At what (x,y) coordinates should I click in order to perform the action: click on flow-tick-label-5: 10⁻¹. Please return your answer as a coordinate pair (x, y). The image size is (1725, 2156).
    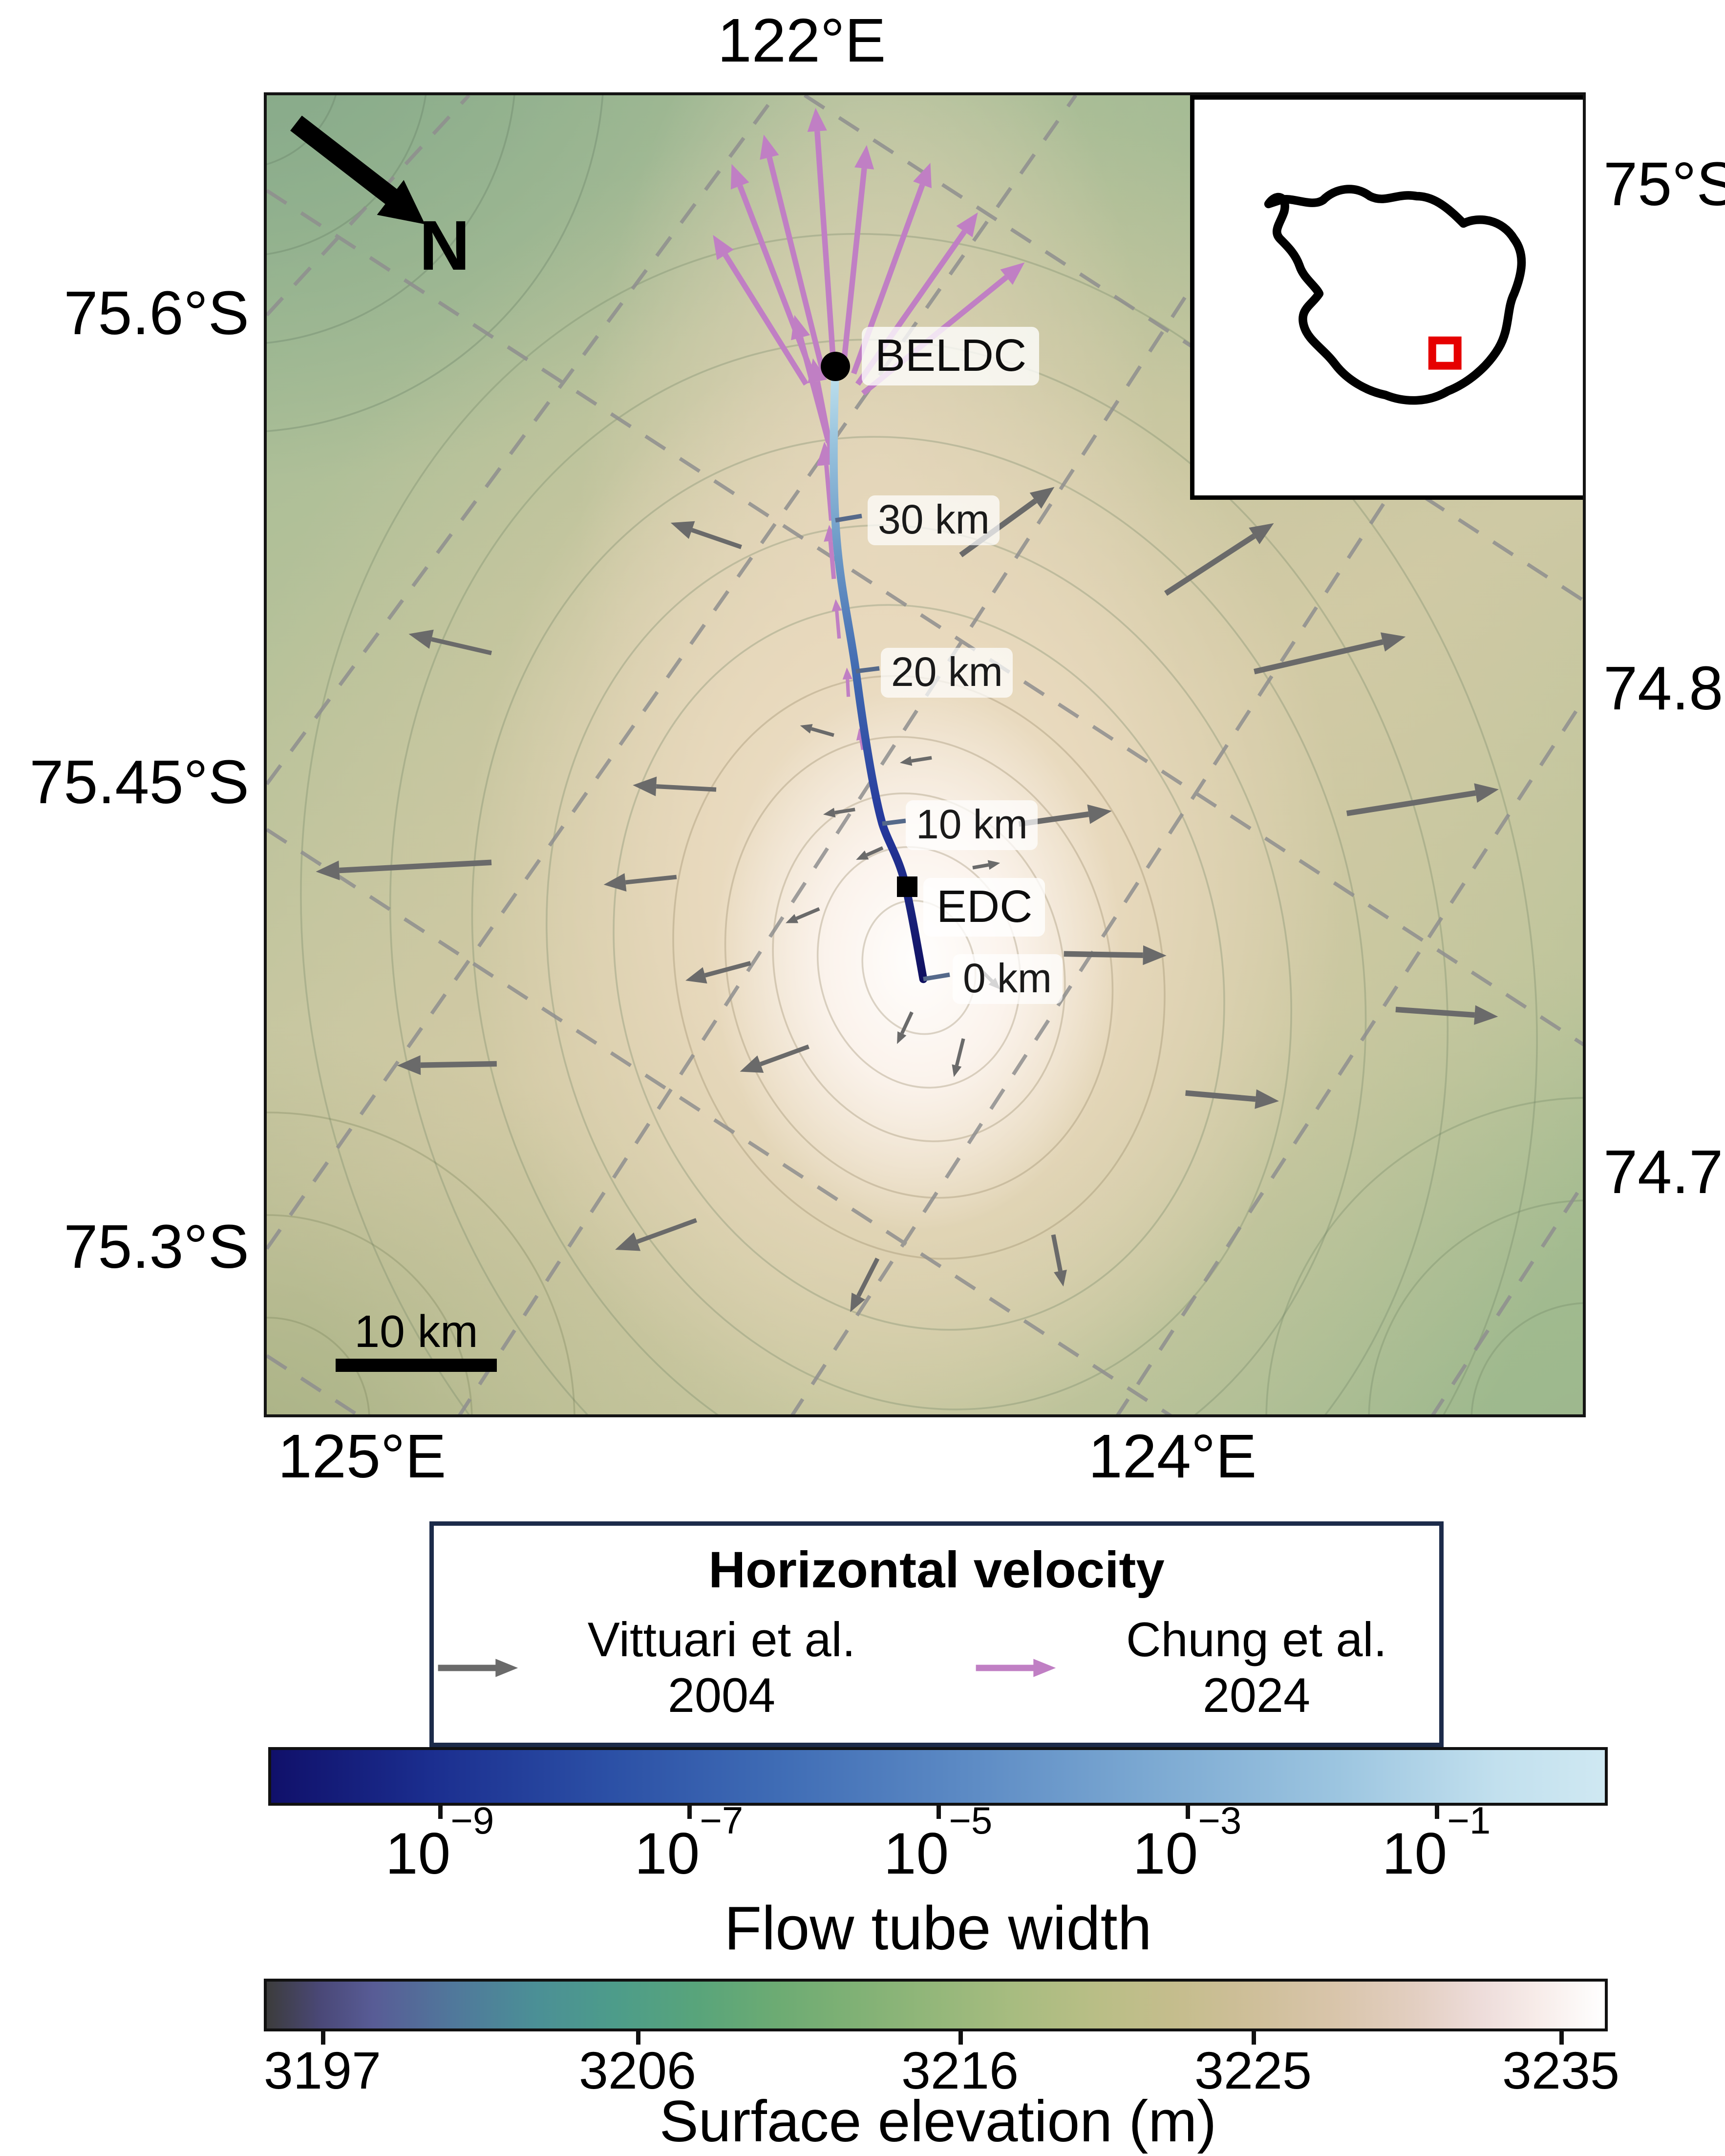
    Looking at the image, I should click on (1436, 1842).